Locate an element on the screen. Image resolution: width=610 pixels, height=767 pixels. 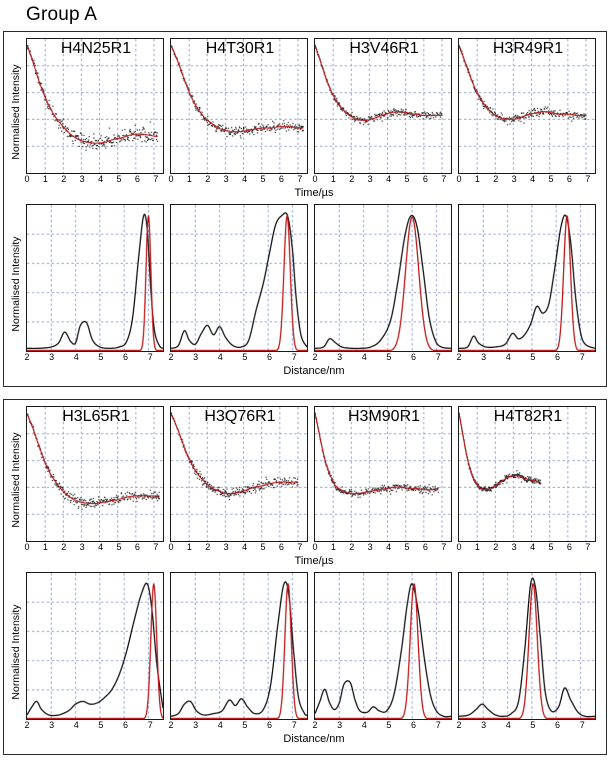
plot-title: H4T82R1 is located at coordinates (528, 416).